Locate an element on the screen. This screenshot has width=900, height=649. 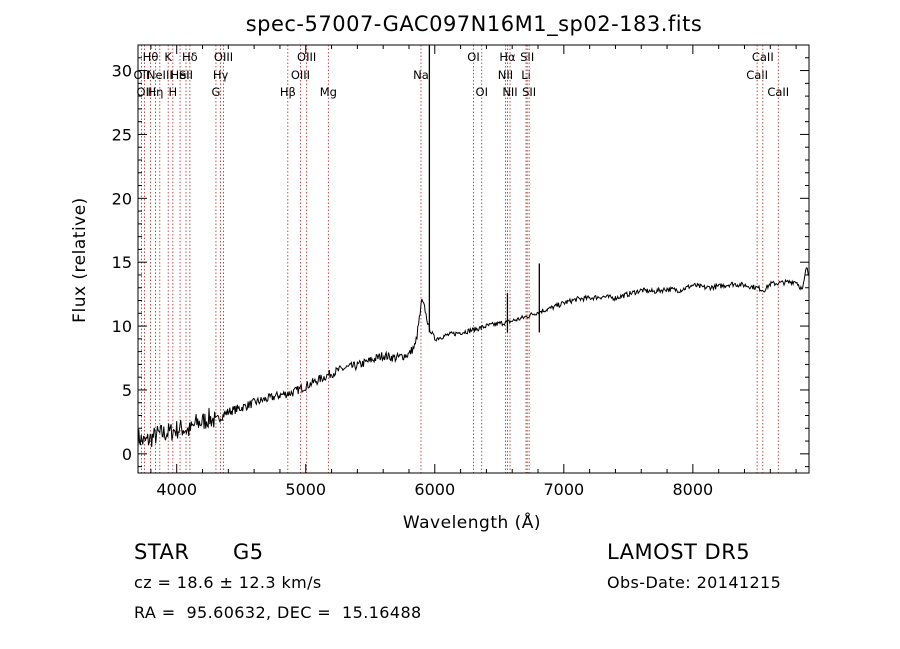
line-label-18: OI is located at coordinates (473, 57).